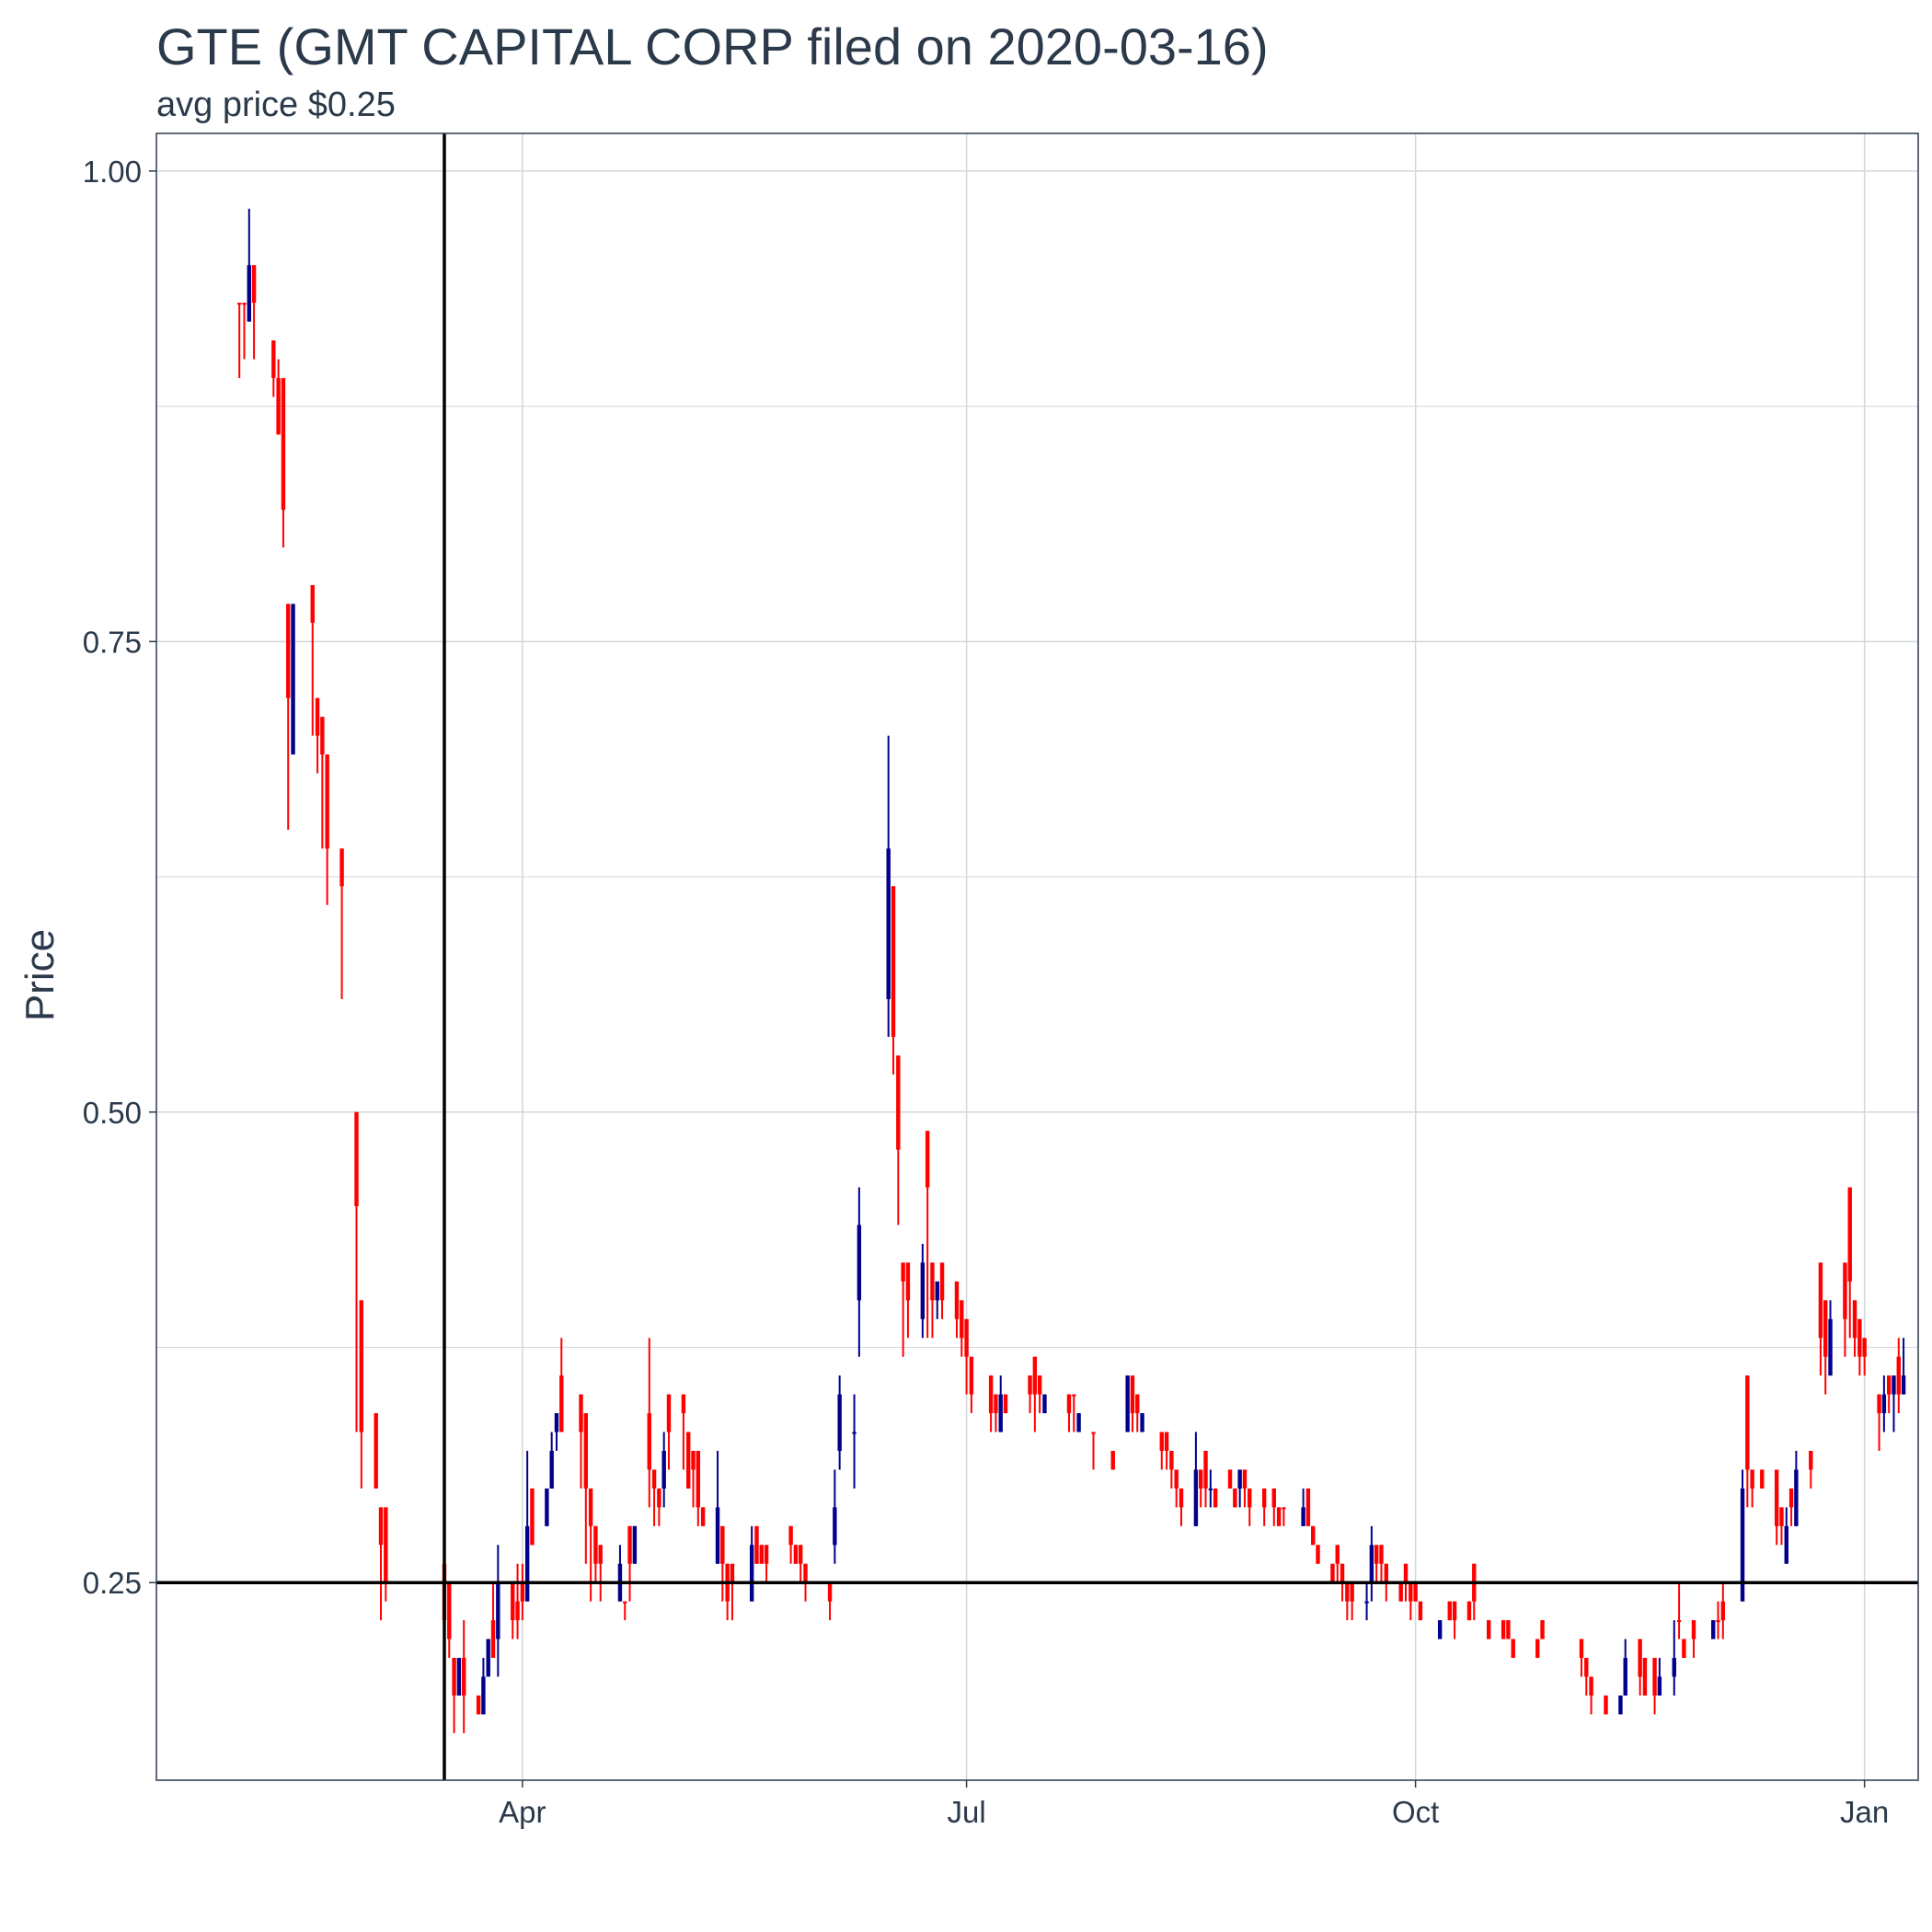  Describe the element at coordinates (112, 172) in the screenshot. I see `y-tick-label: 1.00` at that location.